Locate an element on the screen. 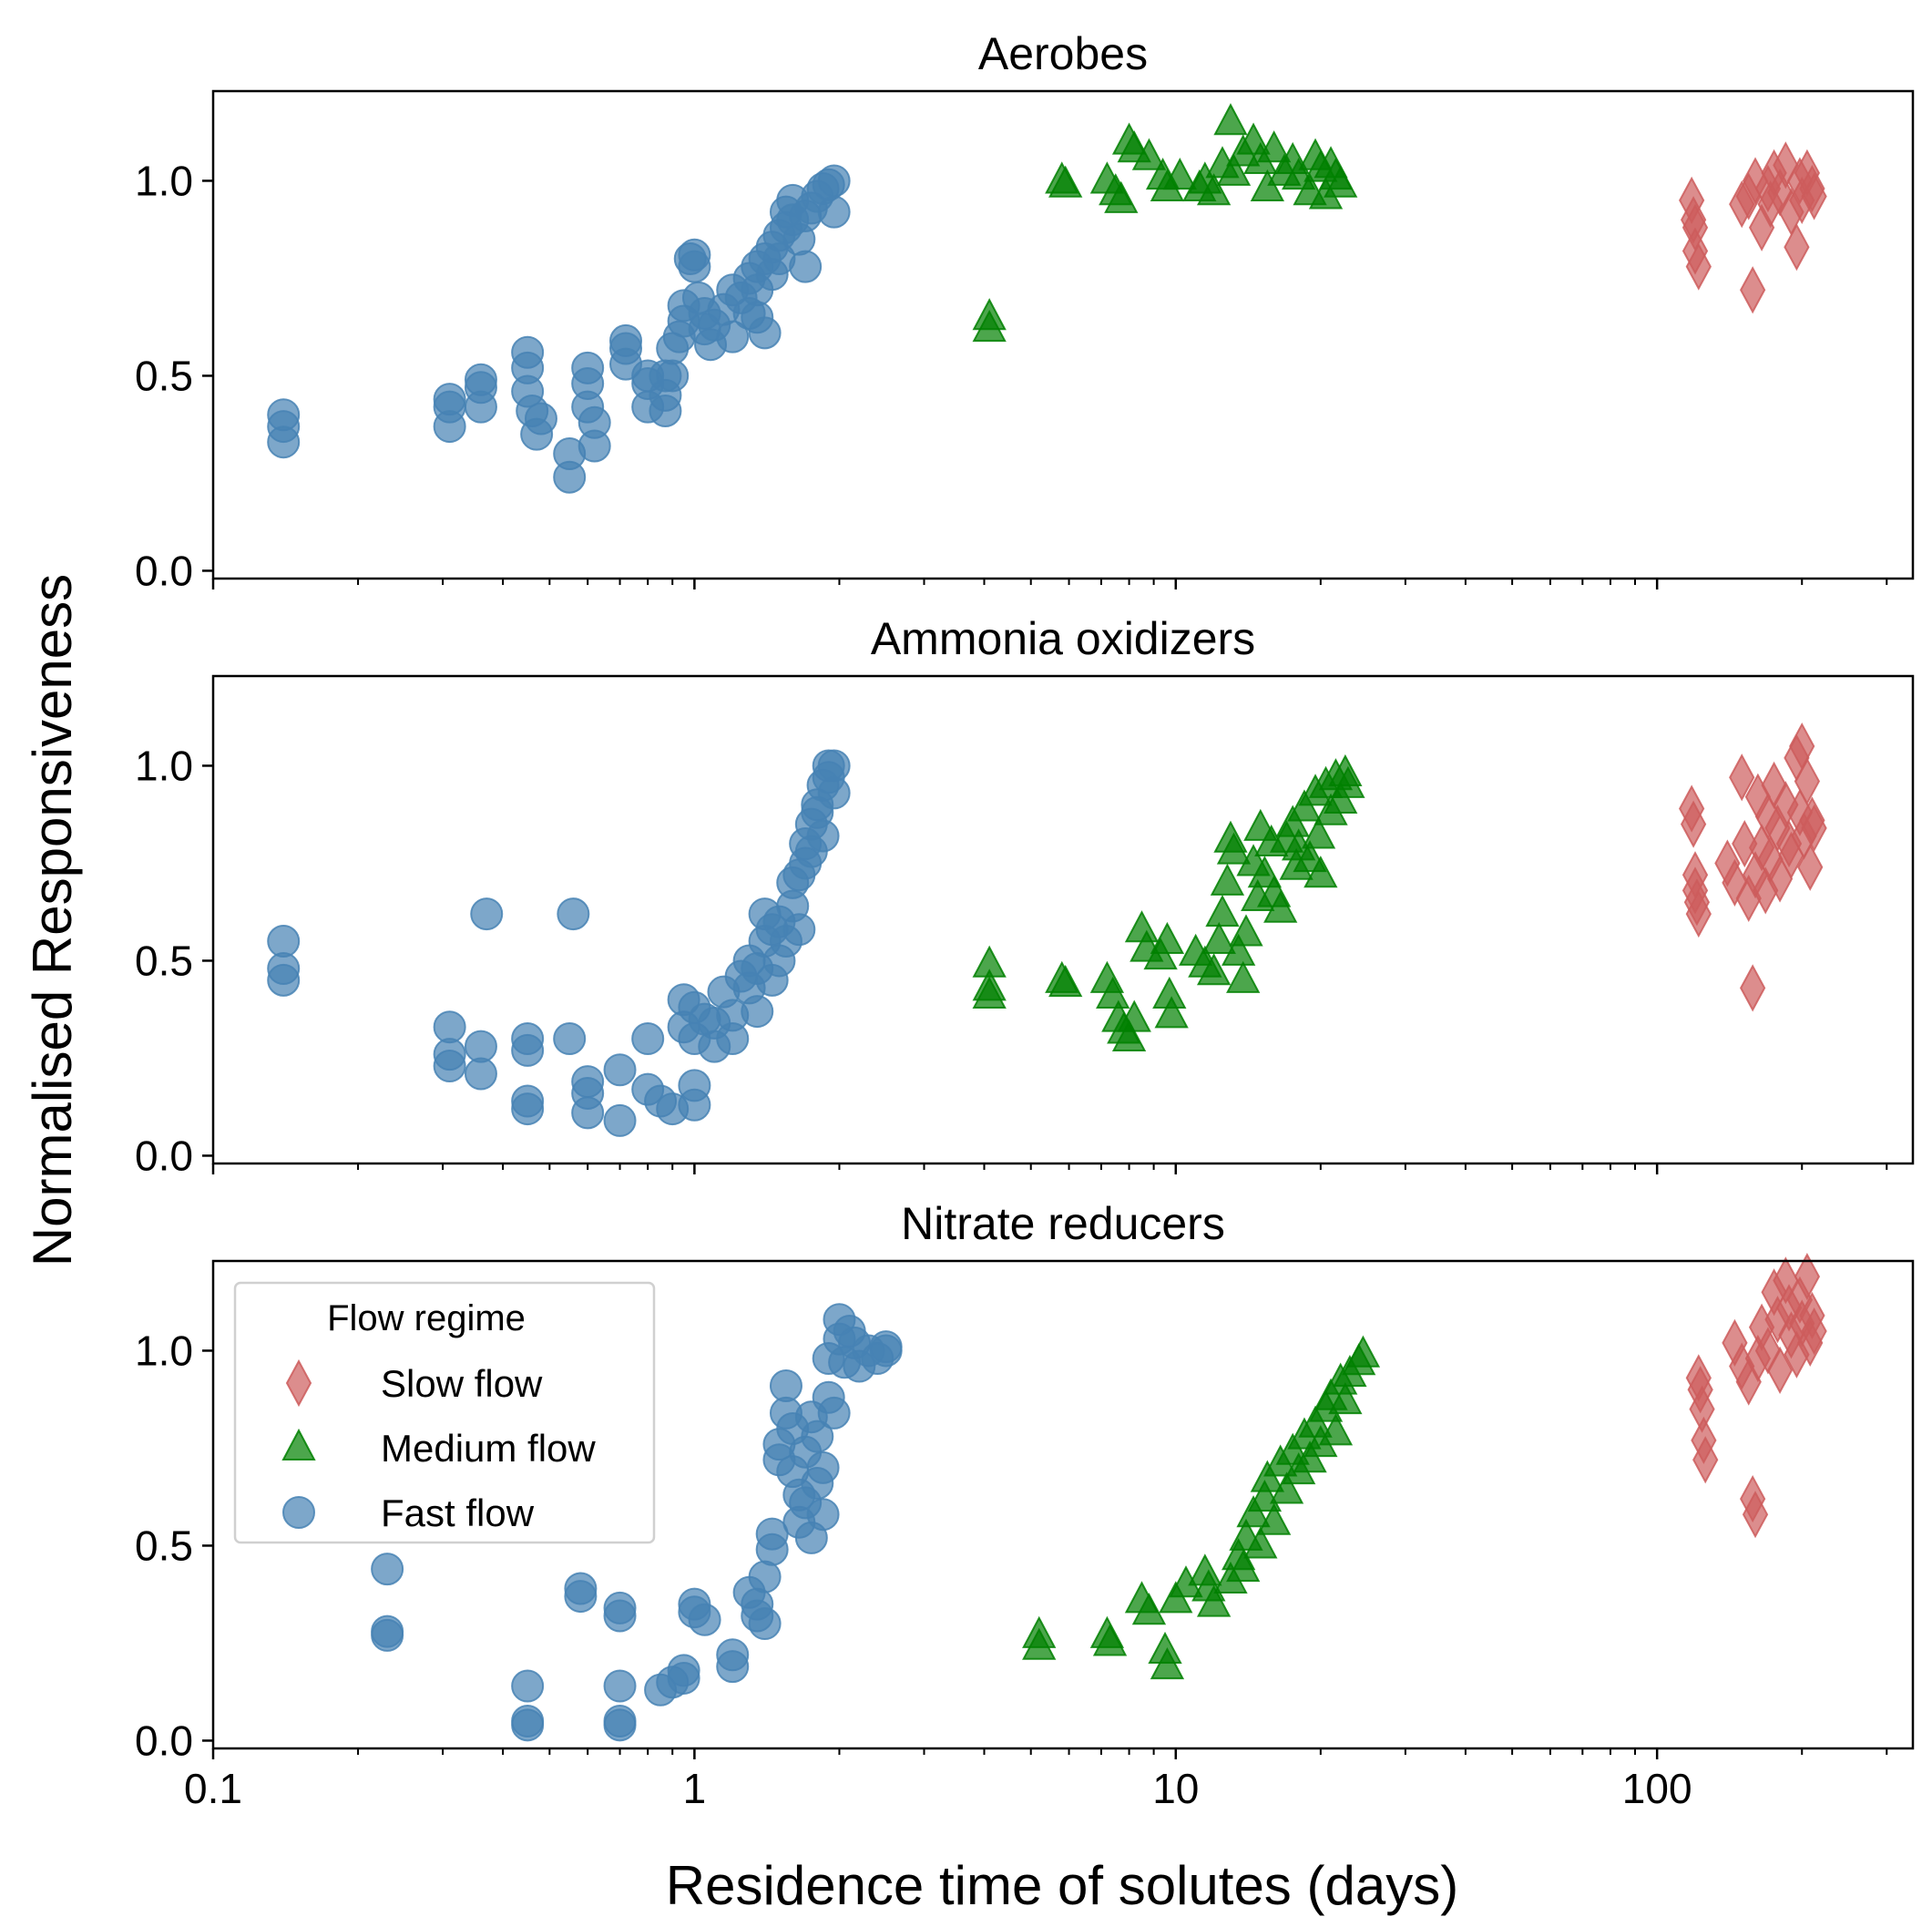 The image size is (1932, 1927). legend-marker-fast is located at coordinates (298, 1513).